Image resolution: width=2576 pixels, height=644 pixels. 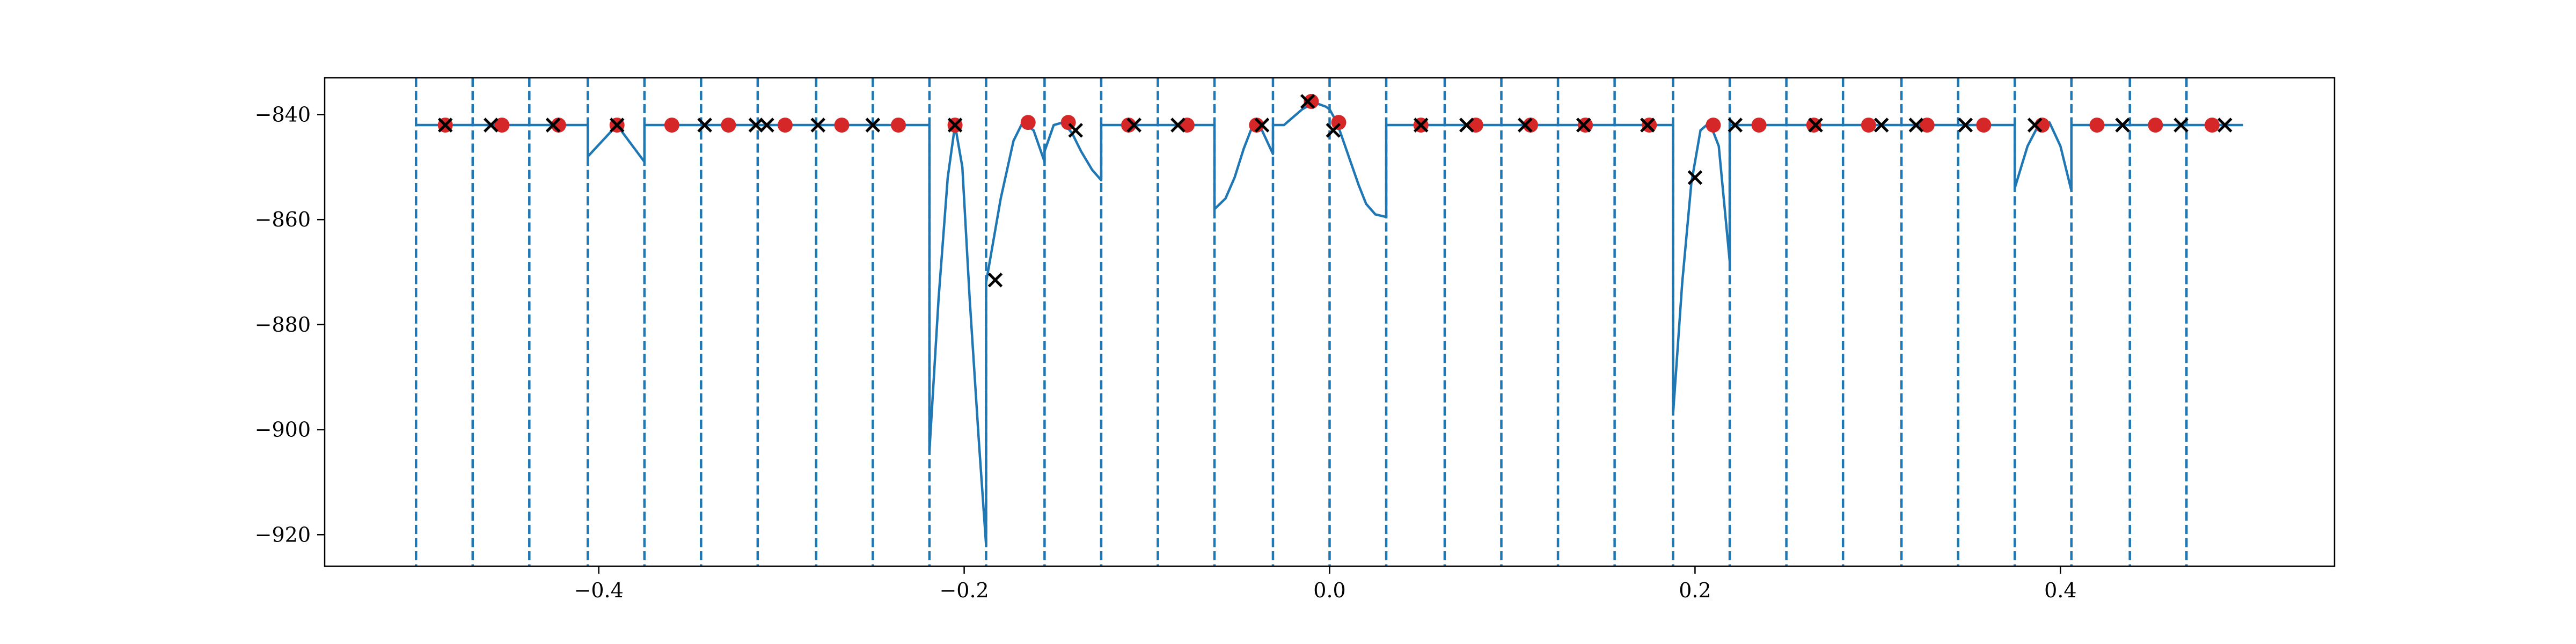 What do you see at coordinates (283, 534) in the screenshot?
I see `y-tick-label: −920` at bounding box center [283, 534].